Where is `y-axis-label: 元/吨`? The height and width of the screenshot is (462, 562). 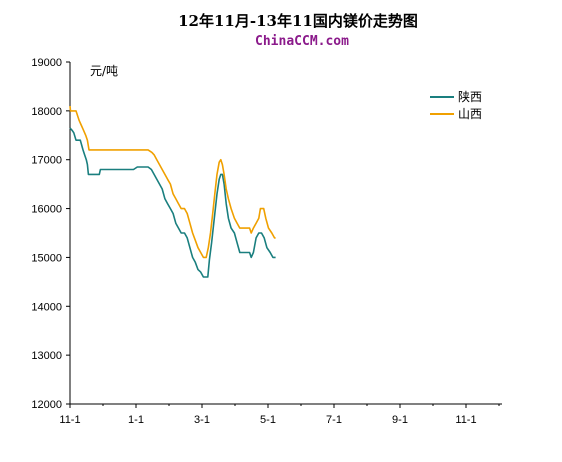
y-axis-label: 元/吨 is located at coordinates (104, 71).